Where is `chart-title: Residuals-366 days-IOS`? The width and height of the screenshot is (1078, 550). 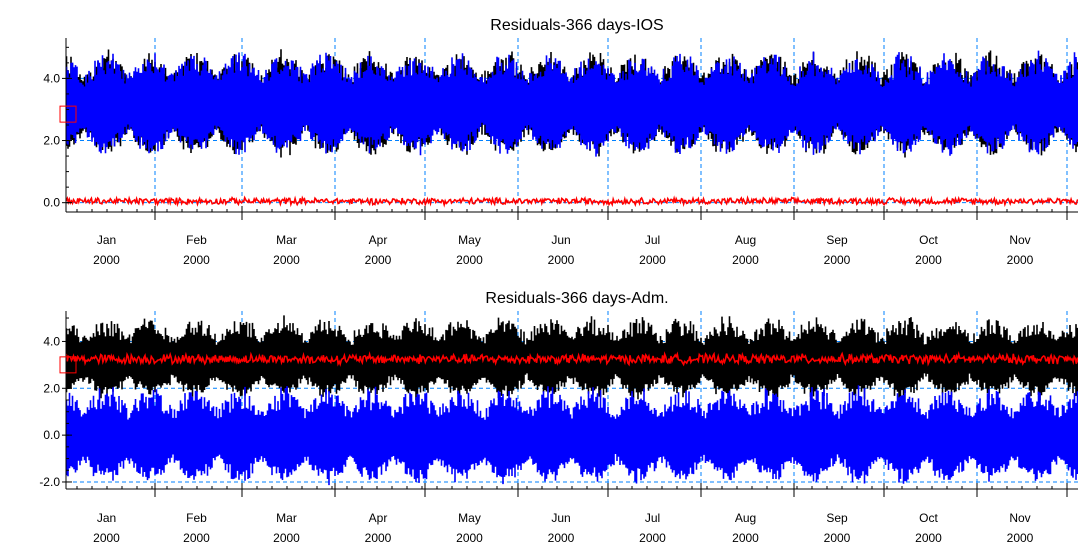
chart-title: Residuals-366 days-IOS is located at coordinates (576, 25).